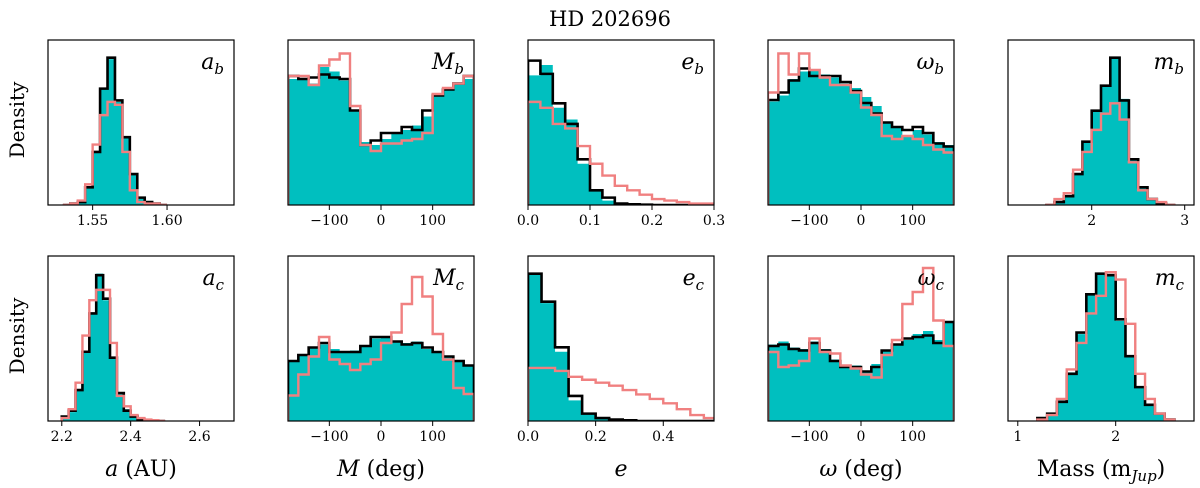 Image resolution: width=1200 pixels, height=488 pixels. What do you see at coordinates (931, 280) in the screenshot?
I see `panel-label: ωc` at bounding box center [931, 280].